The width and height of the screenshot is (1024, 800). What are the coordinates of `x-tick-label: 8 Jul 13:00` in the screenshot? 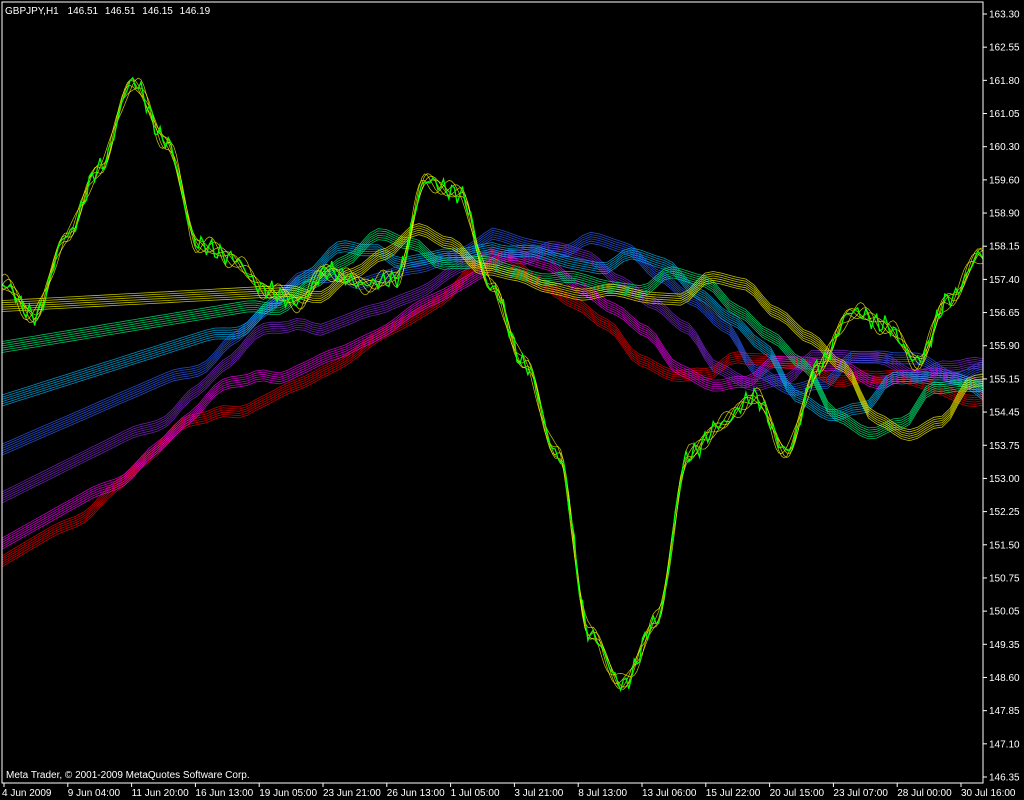 It's located at (602, 793).